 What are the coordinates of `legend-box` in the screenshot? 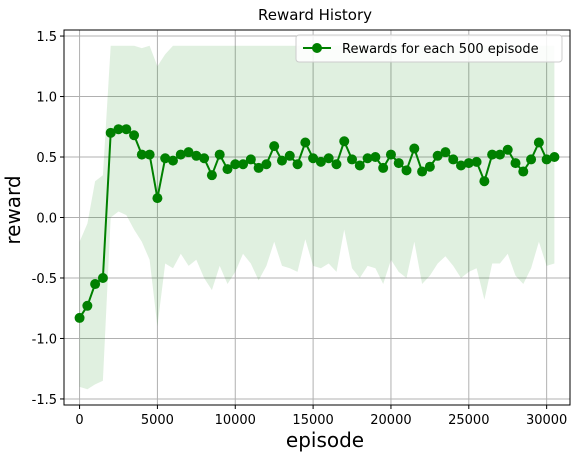 It's located at (429, 48).